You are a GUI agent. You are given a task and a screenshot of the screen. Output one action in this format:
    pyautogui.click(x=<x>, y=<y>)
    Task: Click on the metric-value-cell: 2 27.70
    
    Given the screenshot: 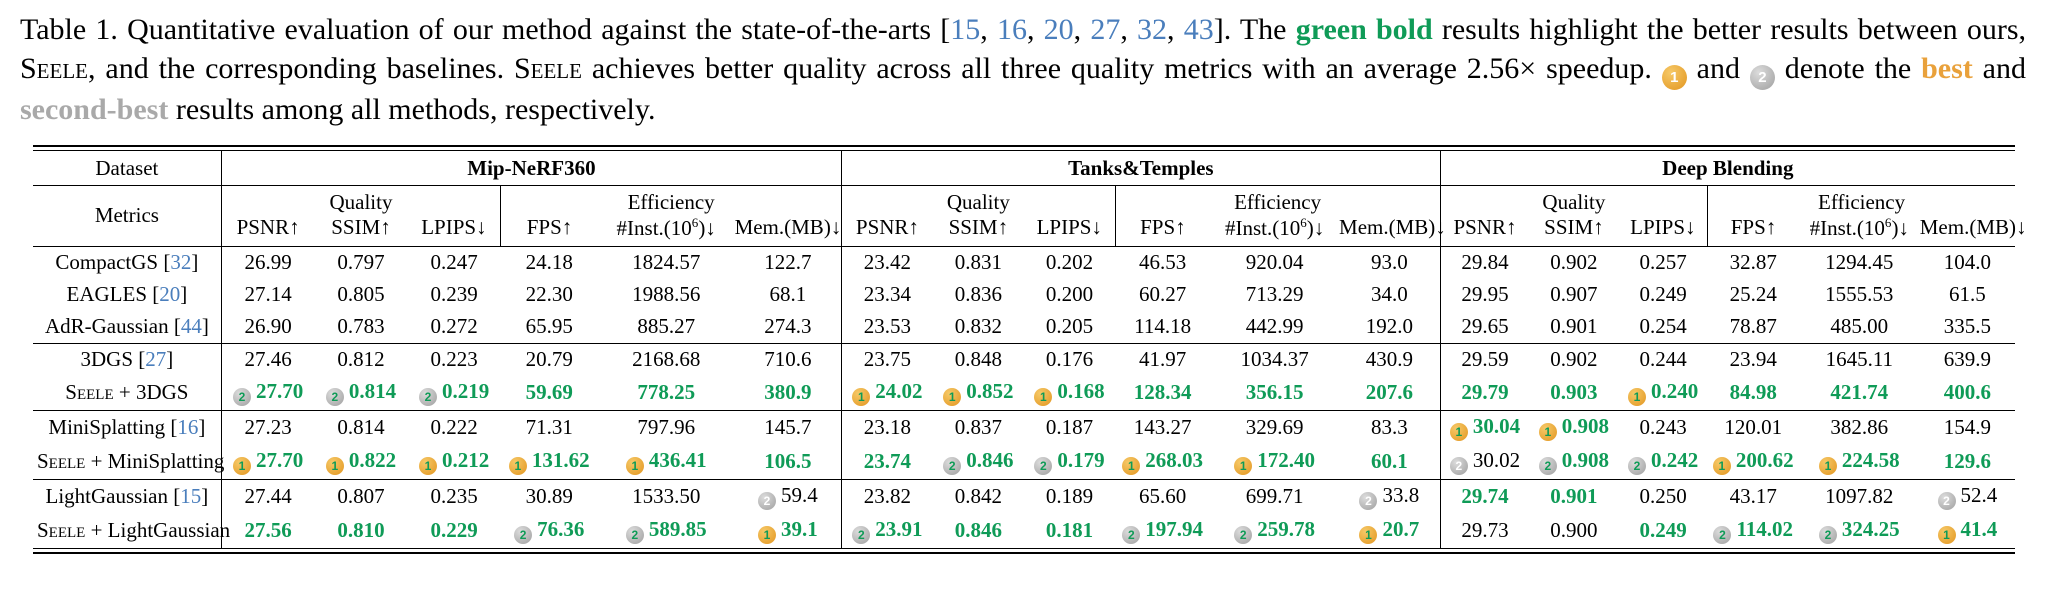 What is the action you would take?
    pyautogui.click(x=267, y=392)
    